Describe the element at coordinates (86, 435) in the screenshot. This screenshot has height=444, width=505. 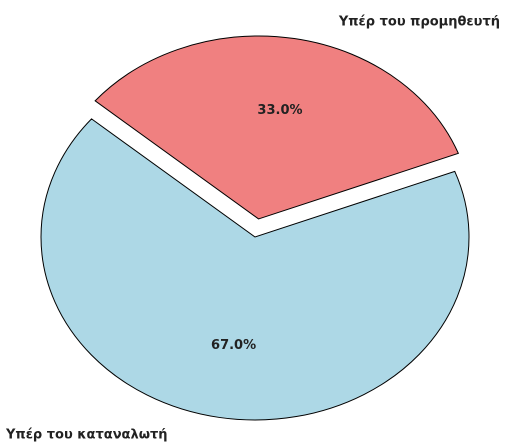
I see `slice-label: Υπέρ του καταναλωτή` at that location.